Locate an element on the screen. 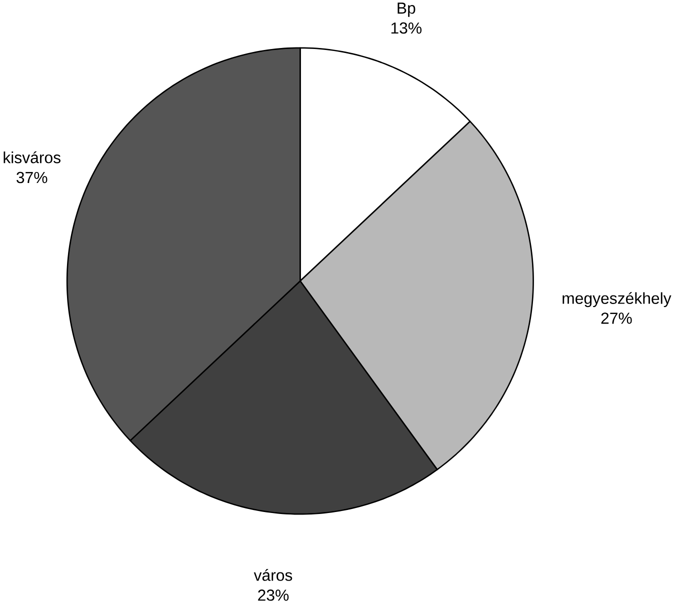 The image size is (674, 603). data-label: 13% is located at coordinates (406, 28).